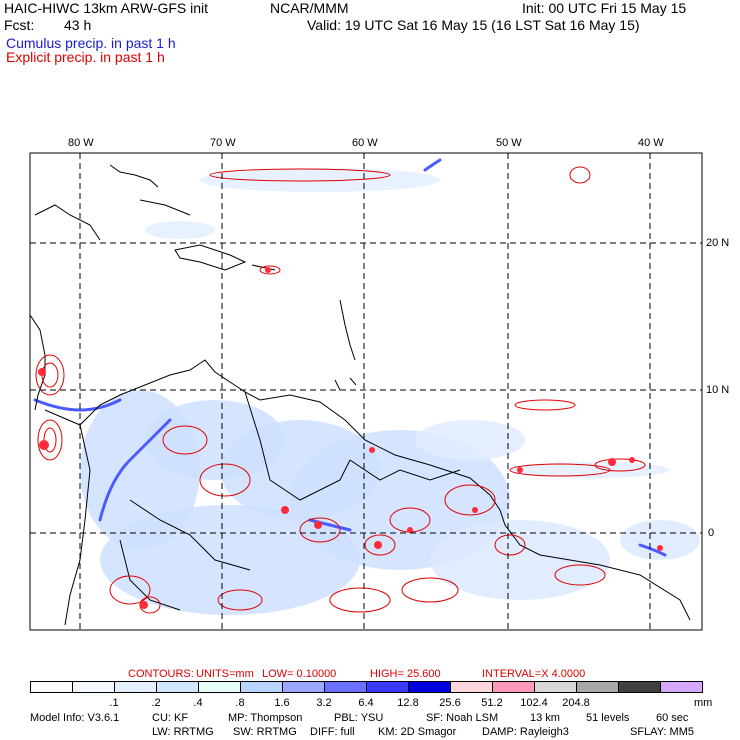 The image size is (740, 740). Describe the element at coordinates (703, 703) in the screenshot. I see `colorbar-unit: mm` at that location.